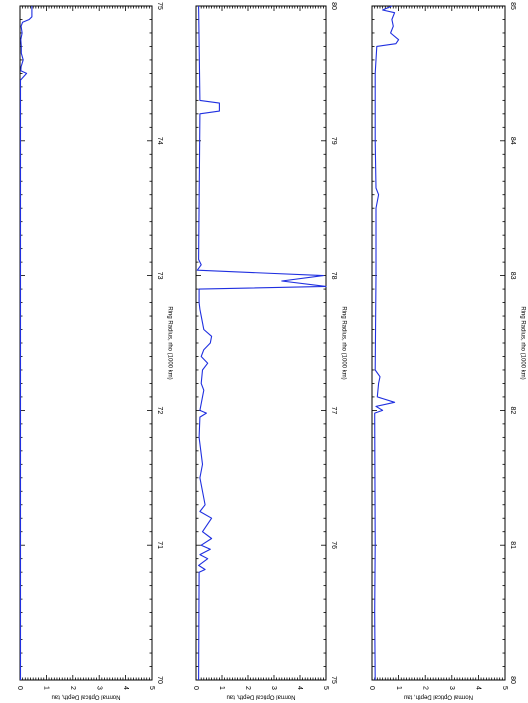  Describe the element at coordinates (159, 411) in the screenshot. I see `radius-tick-label: 72` at that location.